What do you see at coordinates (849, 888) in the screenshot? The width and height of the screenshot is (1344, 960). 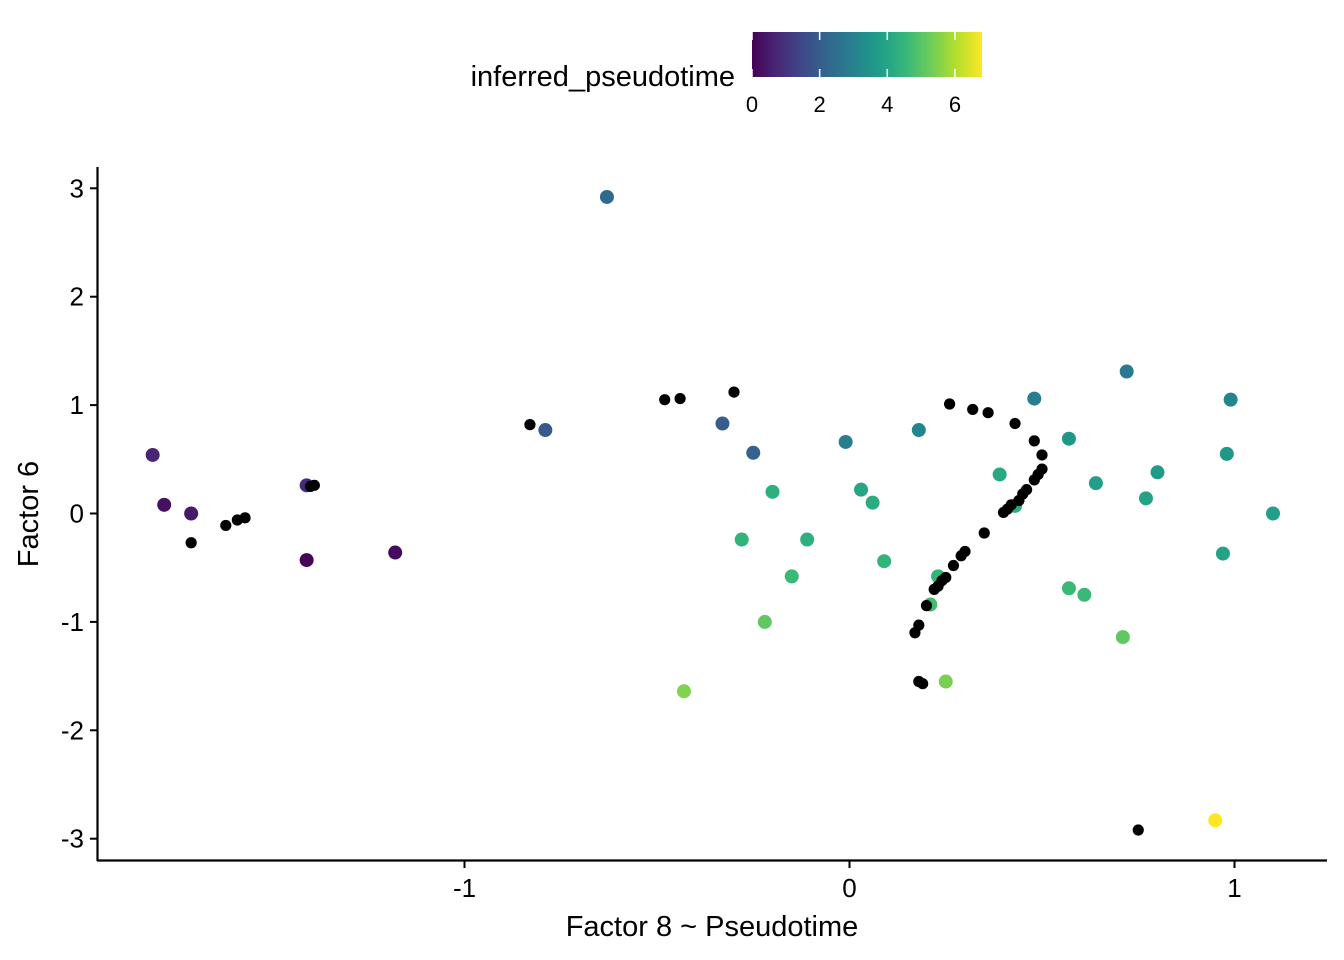 I see `x-tick-label: 0` at bounding box center [849, 888].